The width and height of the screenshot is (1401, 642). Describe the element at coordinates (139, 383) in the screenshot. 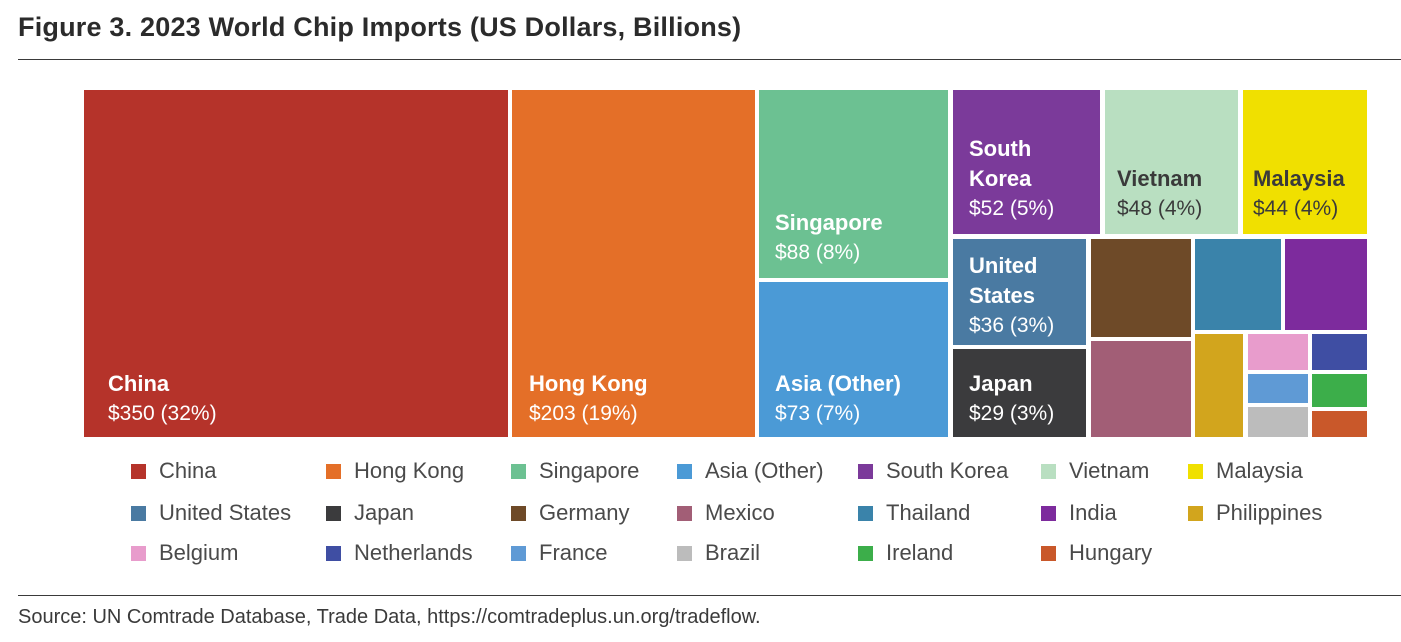

I see `tile-name-china: China` at that location.